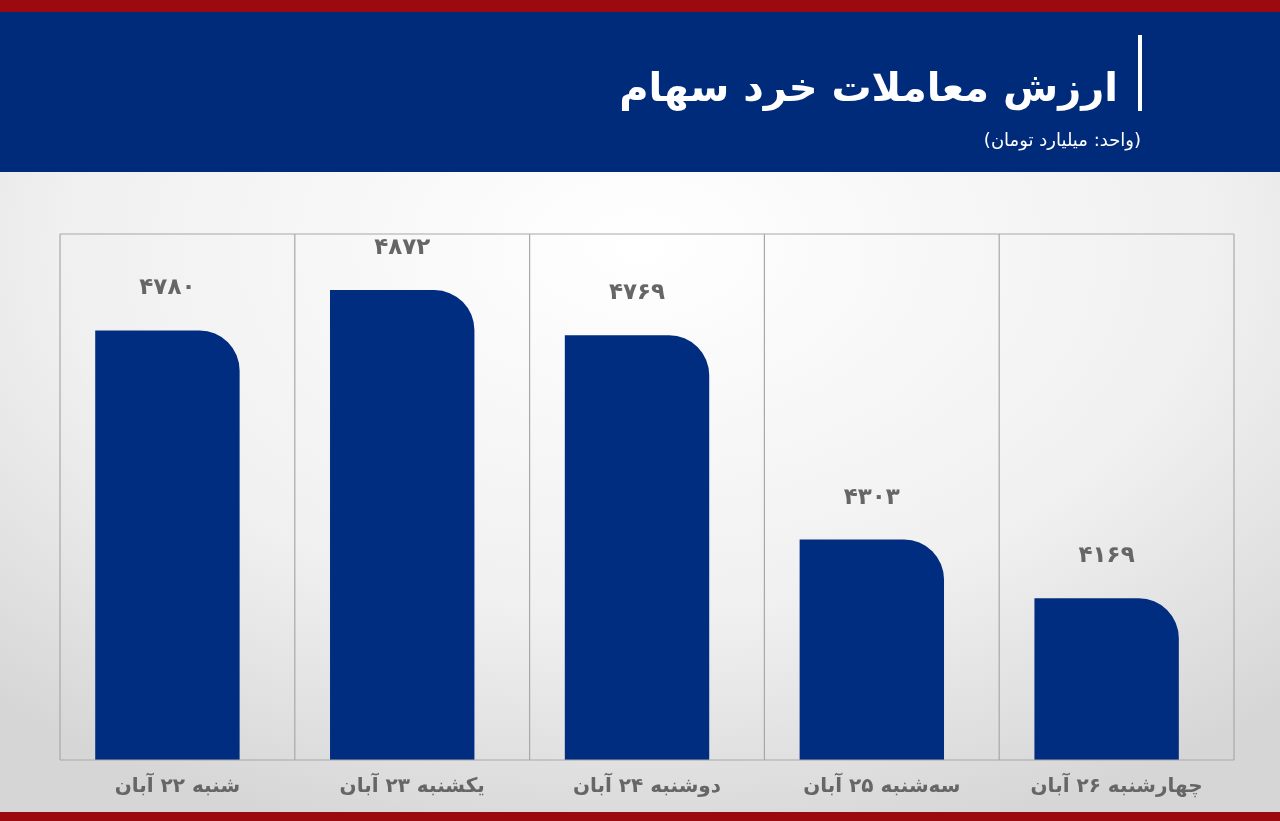 Image resolution: width=1280 pixels, height=821 pixels. What do you see at coordinates (882, 784) in the screenshot?
I see `x-tick-label: سه‌شنبه ۲۵ آبان` at bounding box center [882, 784].